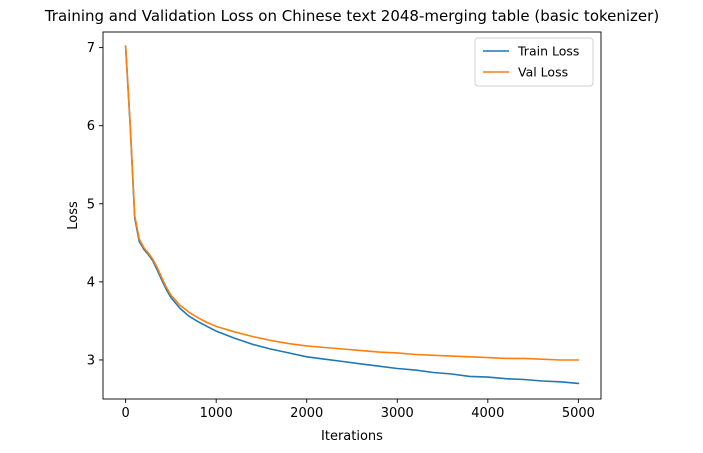 This screenshot has height=453, width=703. Describe the element at coordinates (91, 48) in the screenshot. I see `y-tick-label: 7` at that location.